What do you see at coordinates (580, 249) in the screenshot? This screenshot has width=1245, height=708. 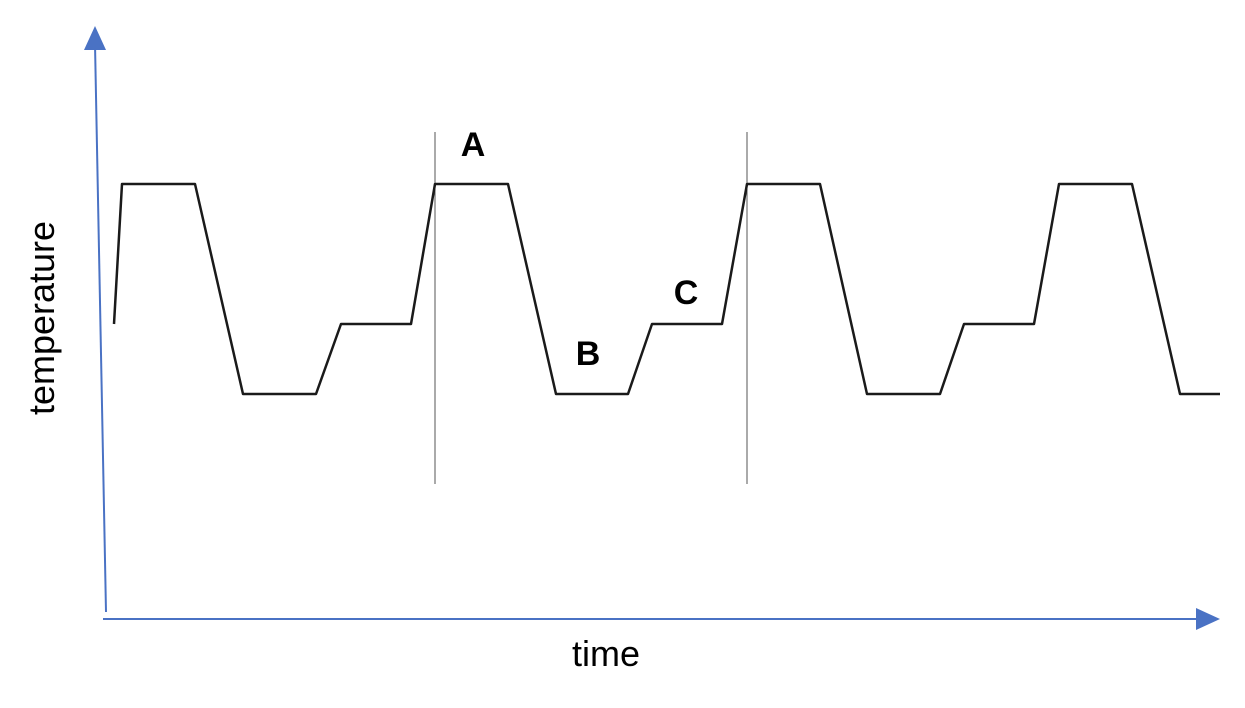 I see `annotation-layer: A B C` at bounding box center [580, 249].